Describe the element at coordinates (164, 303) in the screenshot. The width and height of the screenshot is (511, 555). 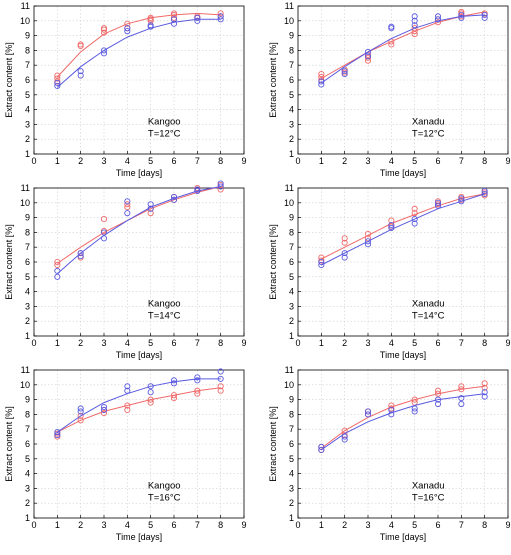
I see `cultivar-label: Kangoo` at that location.